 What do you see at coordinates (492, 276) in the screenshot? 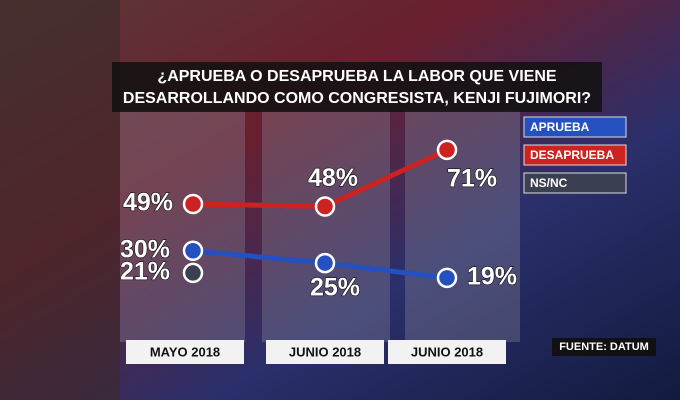
I see `value-label: 19%` at bounding box center [492, 276].